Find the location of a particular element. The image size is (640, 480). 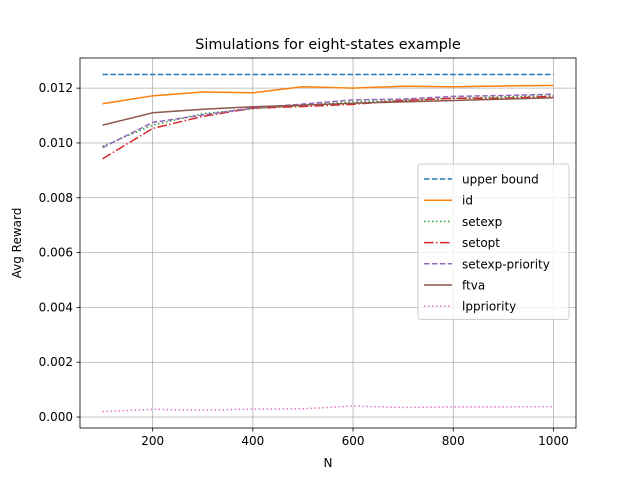

series-line-ftva is located at coordinates (328, 111).